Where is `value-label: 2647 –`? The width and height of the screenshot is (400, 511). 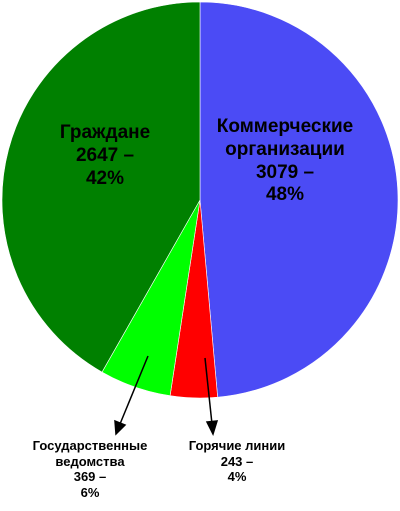
value-label: 2647 – is located at coordinates (105, 155).